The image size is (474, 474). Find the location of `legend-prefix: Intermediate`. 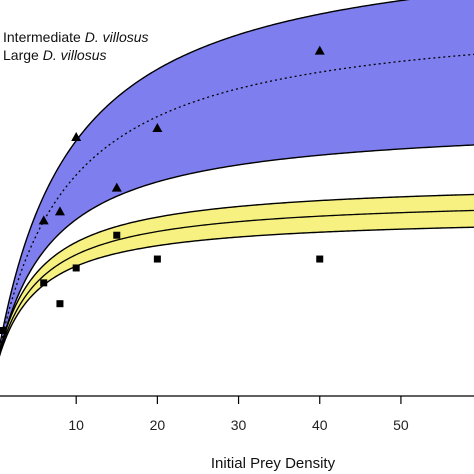

legend-prefix: Intermediate is located at coordinates (44, 37).